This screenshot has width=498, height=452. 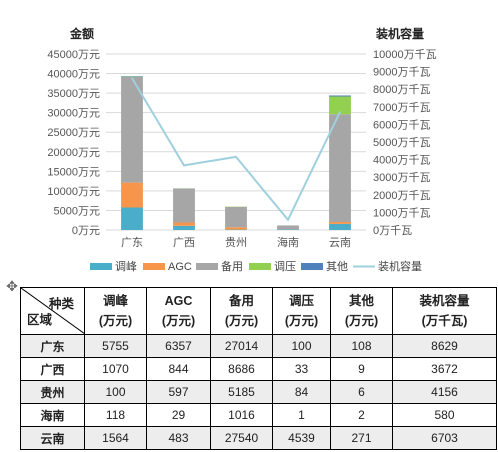 I want to click on table-cell: 8686, so click(x=241, y=369).